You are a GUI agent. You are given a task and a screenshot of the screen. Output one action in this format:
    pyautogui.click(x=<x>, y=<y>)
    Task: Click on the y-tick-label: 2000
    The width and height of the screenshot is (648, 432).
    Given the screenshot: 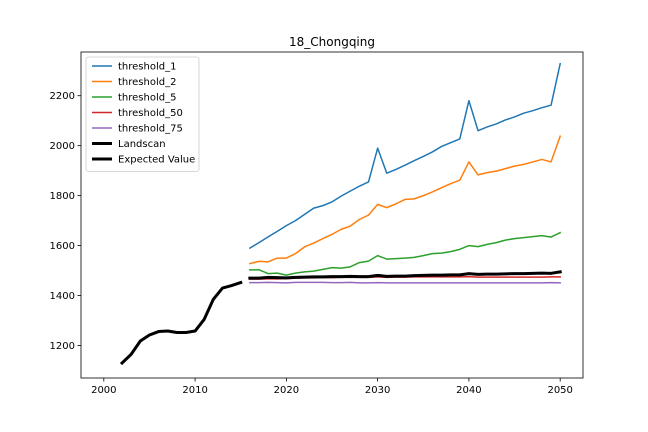 What is the action you would take?
    pyautogui.click(x=62, y=146)
    